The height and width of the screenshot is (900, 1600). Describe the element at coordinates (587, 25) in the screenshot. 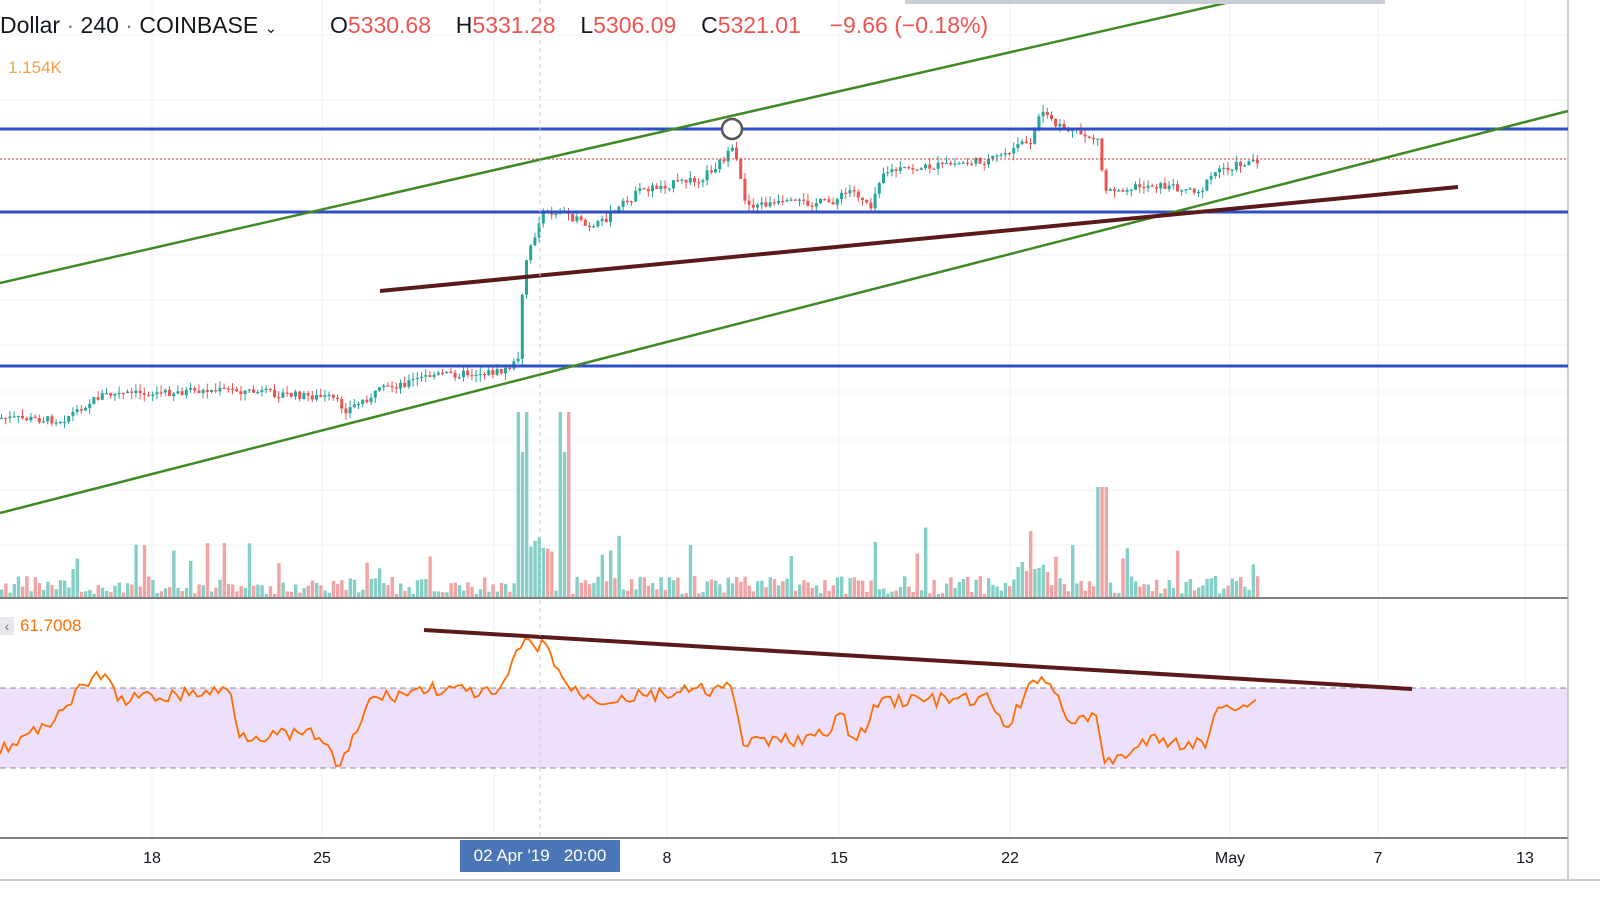

I see `low-label: L` at that location.